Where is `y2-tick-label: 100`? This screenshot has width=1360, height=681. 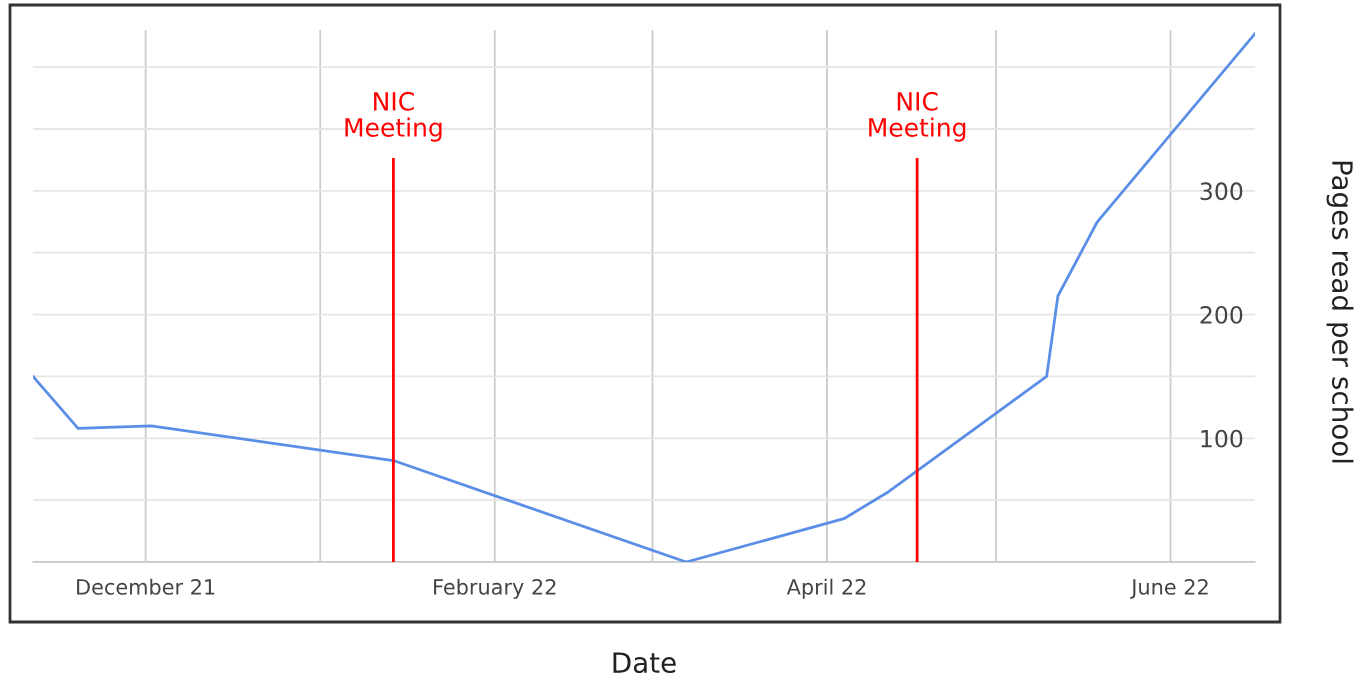 y2-tick-label: 100 is located at coordinates (1222, 438).